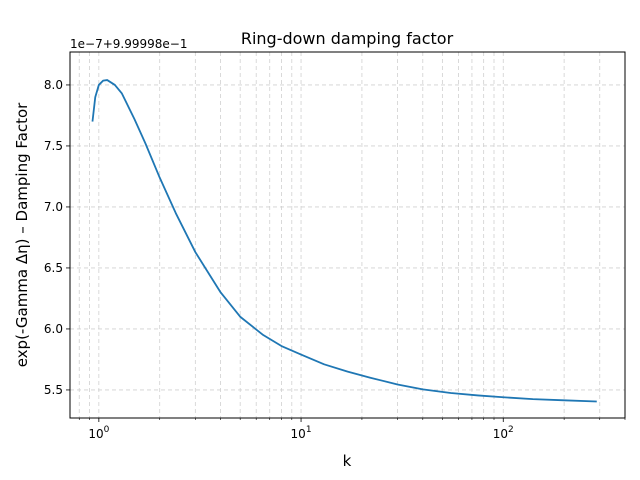  Describe the element at coordinates (128, 44) in the screenshot. I see `y-offset-label: 1e−7+9.99998e−1` at that location.